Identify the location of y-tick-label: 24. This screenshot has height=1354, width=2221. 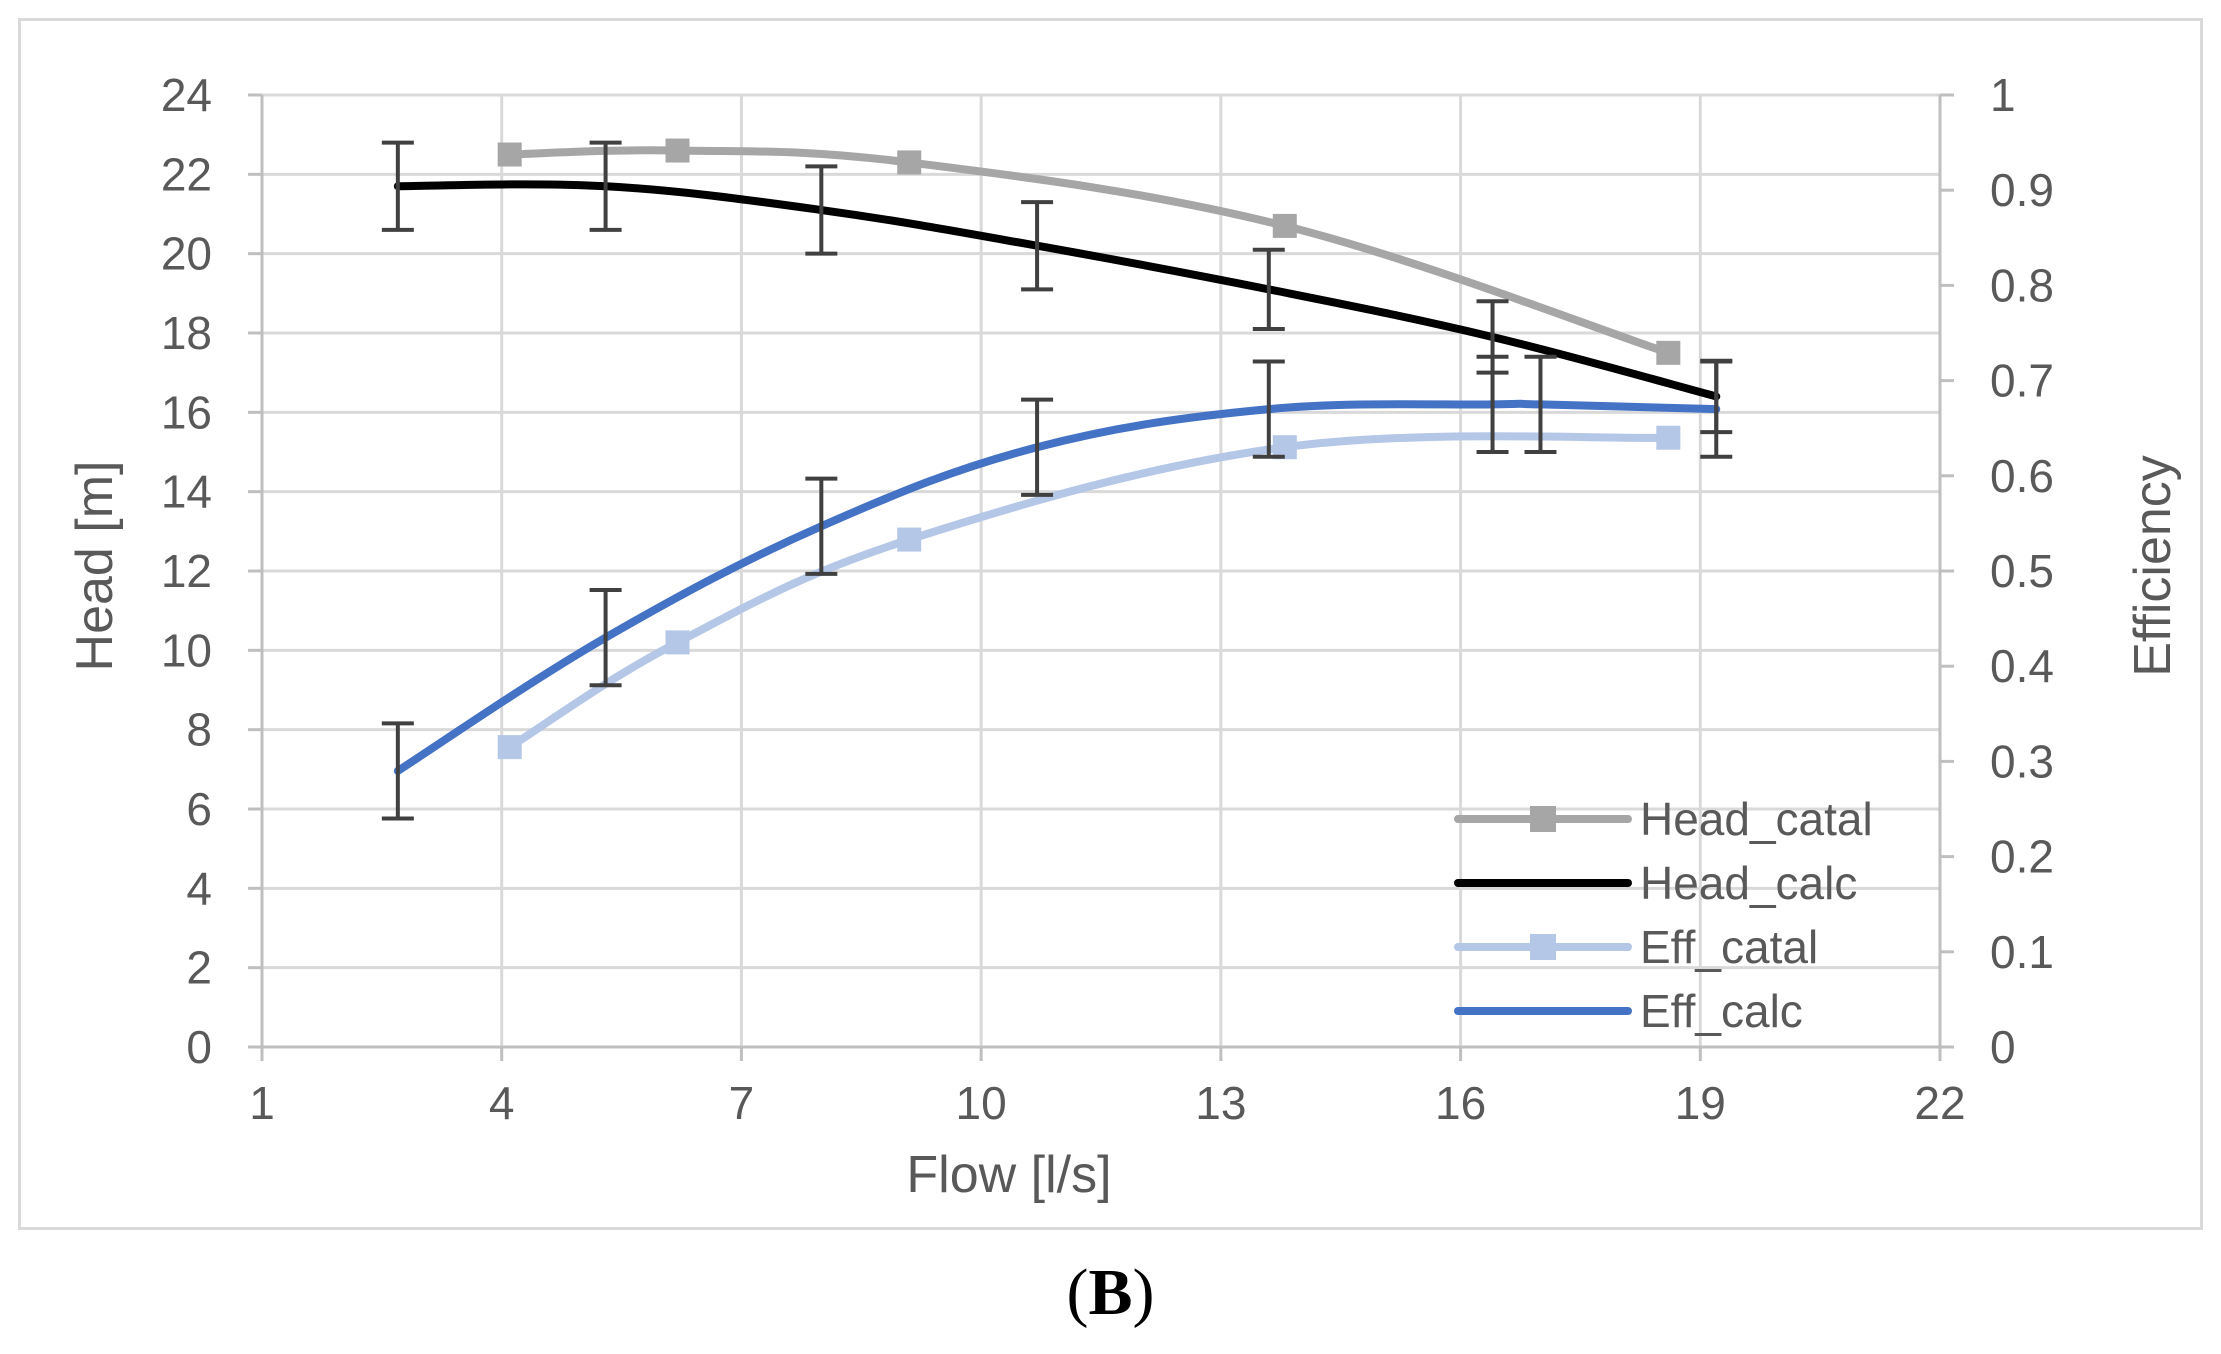
(186, 95).